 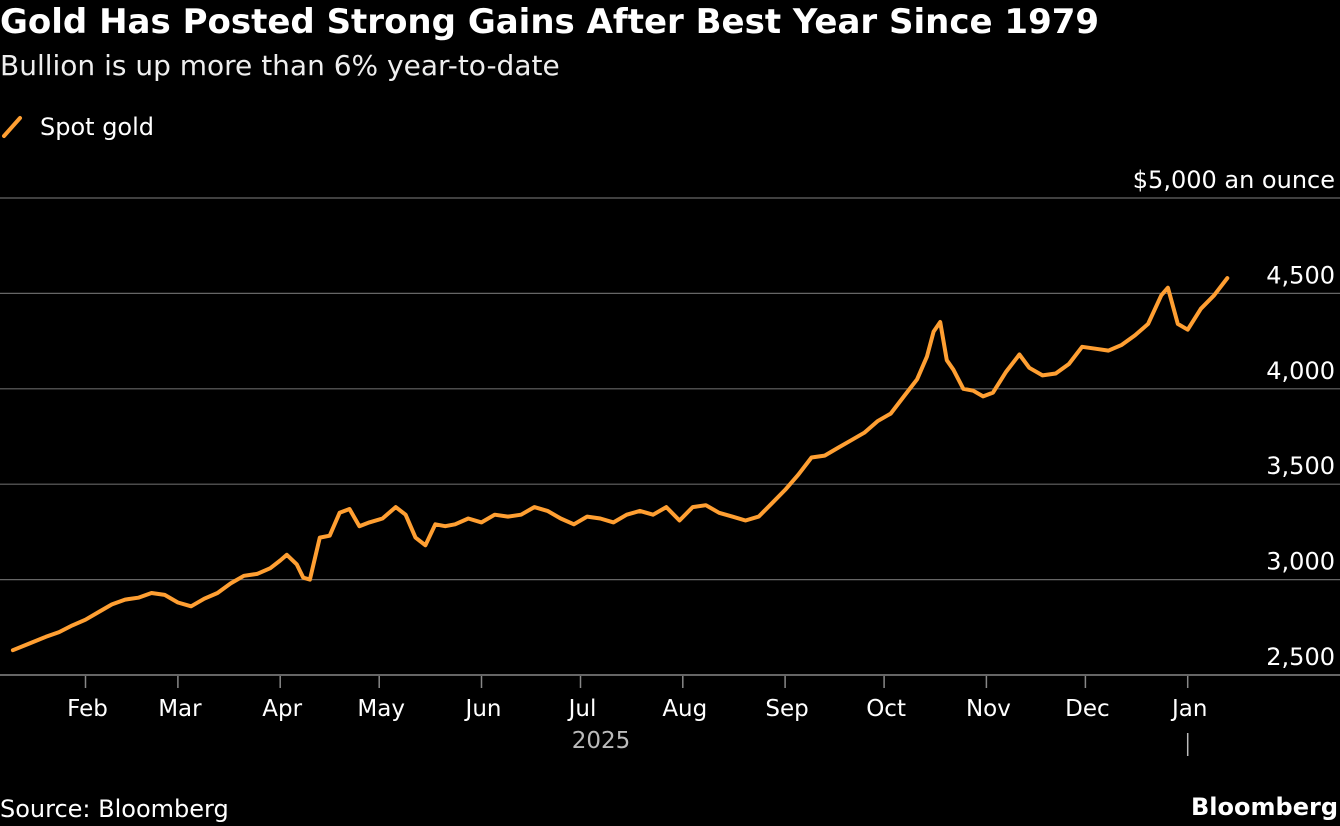 What do you see at coordinates (381, 709) in the screenshot?
I see `x-tick-label-may: May` at bounding box center [381, 709].